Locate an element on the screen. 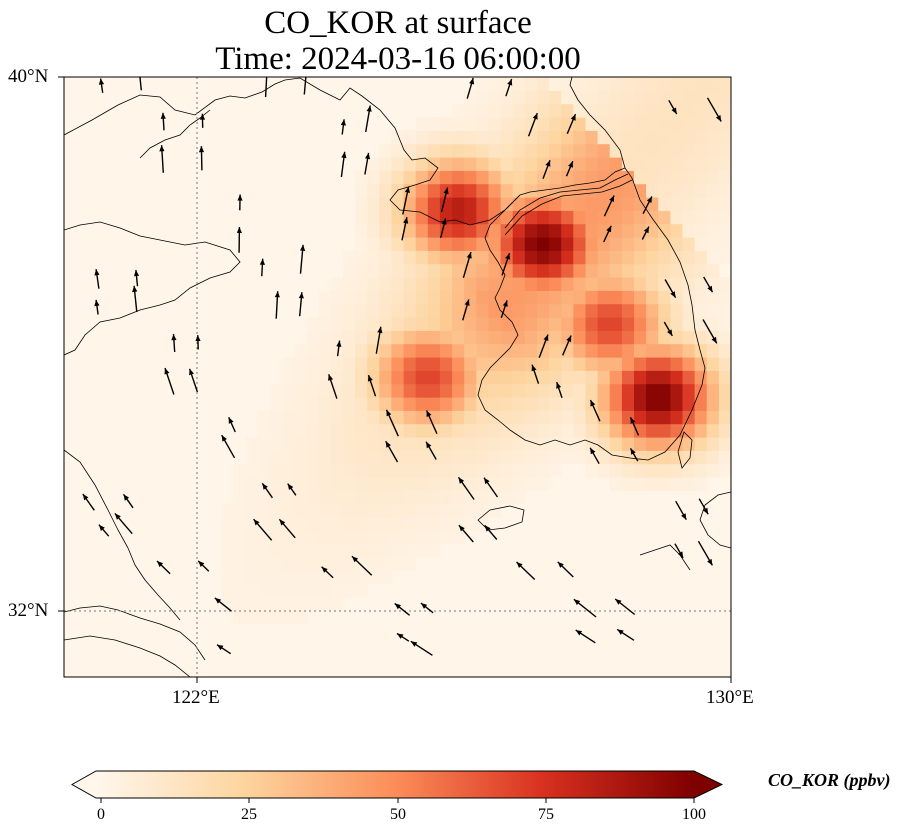  colorbar-outline is located at coordinates (397, 784).